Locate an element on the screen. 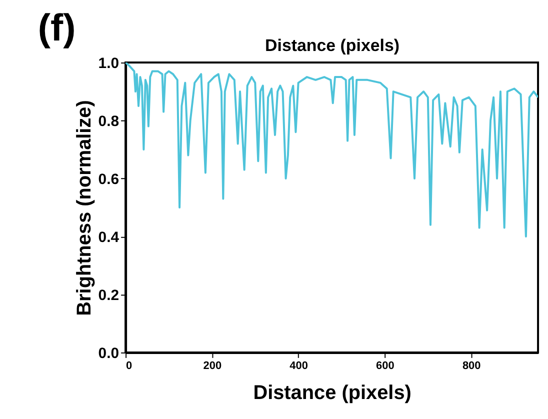 This screenshot has height=419, width=548. text: (f) is located at coordinates (57, 29).